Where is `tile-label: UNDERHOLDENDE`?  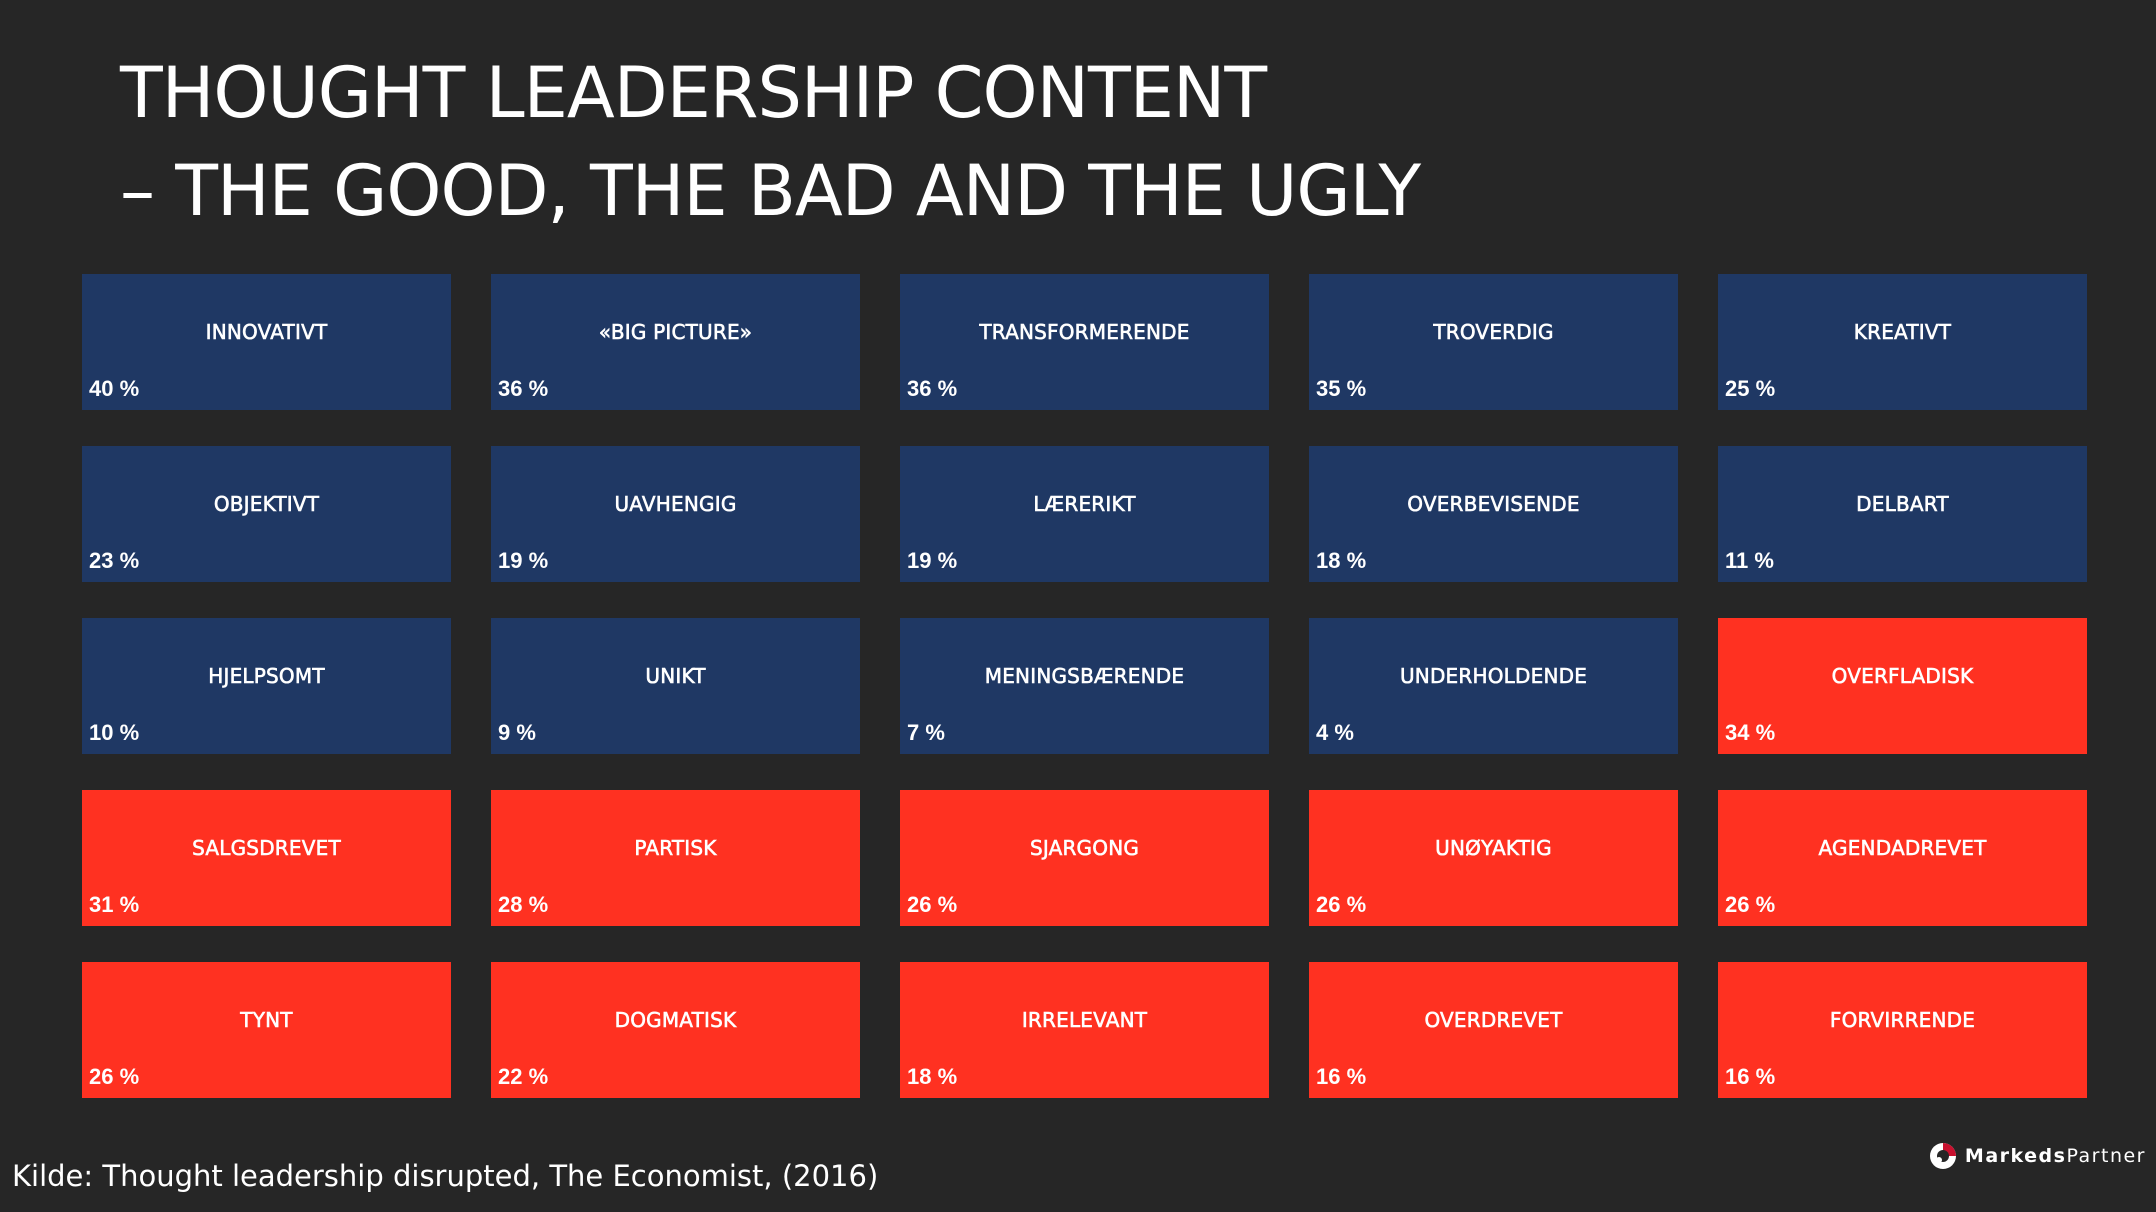 tile-label: UNDERHOLDENDE is located at coordinates (1493, 676).